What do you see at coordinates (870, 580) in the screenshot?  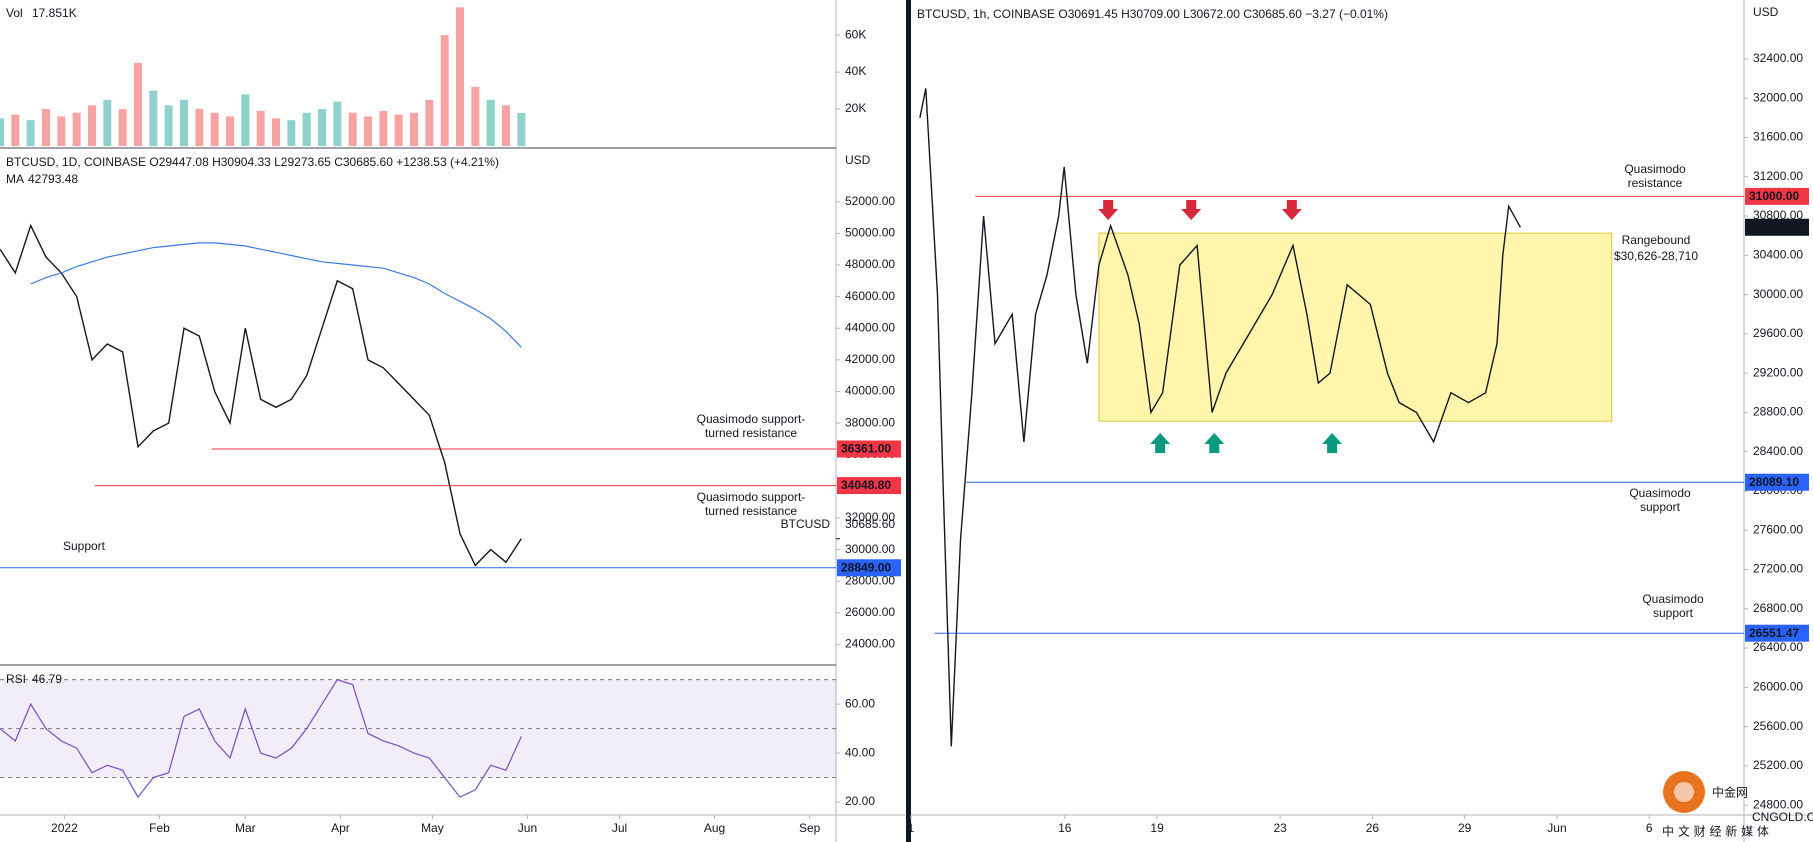 I see `y-tick-label: 28000.00` at bounding box center [870, 580].